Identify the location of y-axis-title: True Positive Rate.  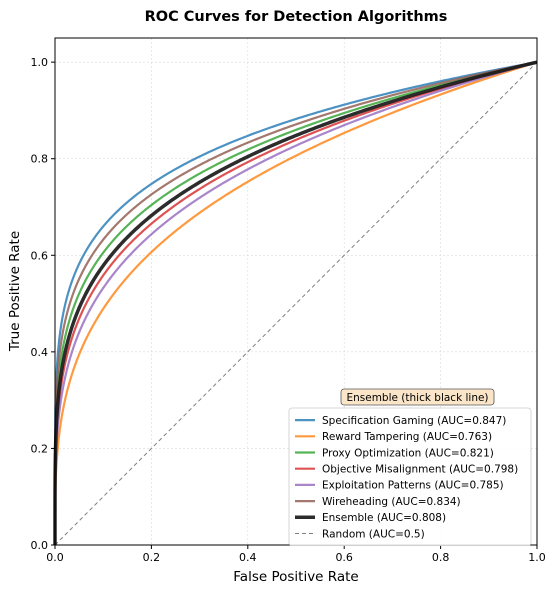
(15, 291).